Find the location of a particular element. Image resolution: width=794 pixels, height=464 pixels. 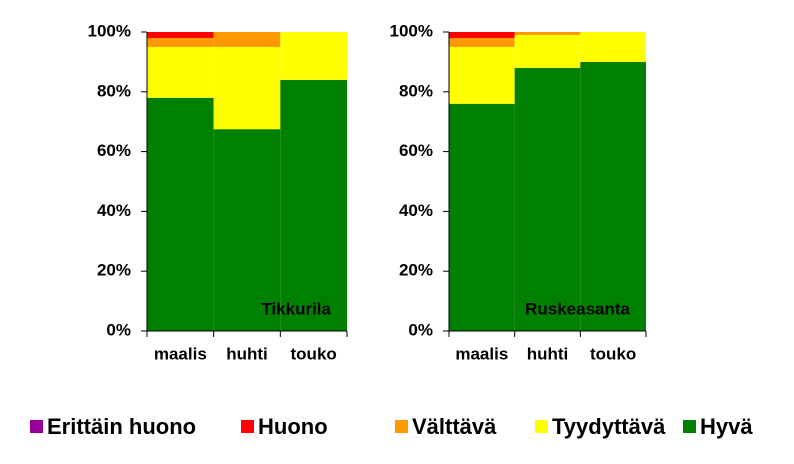

annotation: Ruskeasanta is located at coordinates (577, 308).